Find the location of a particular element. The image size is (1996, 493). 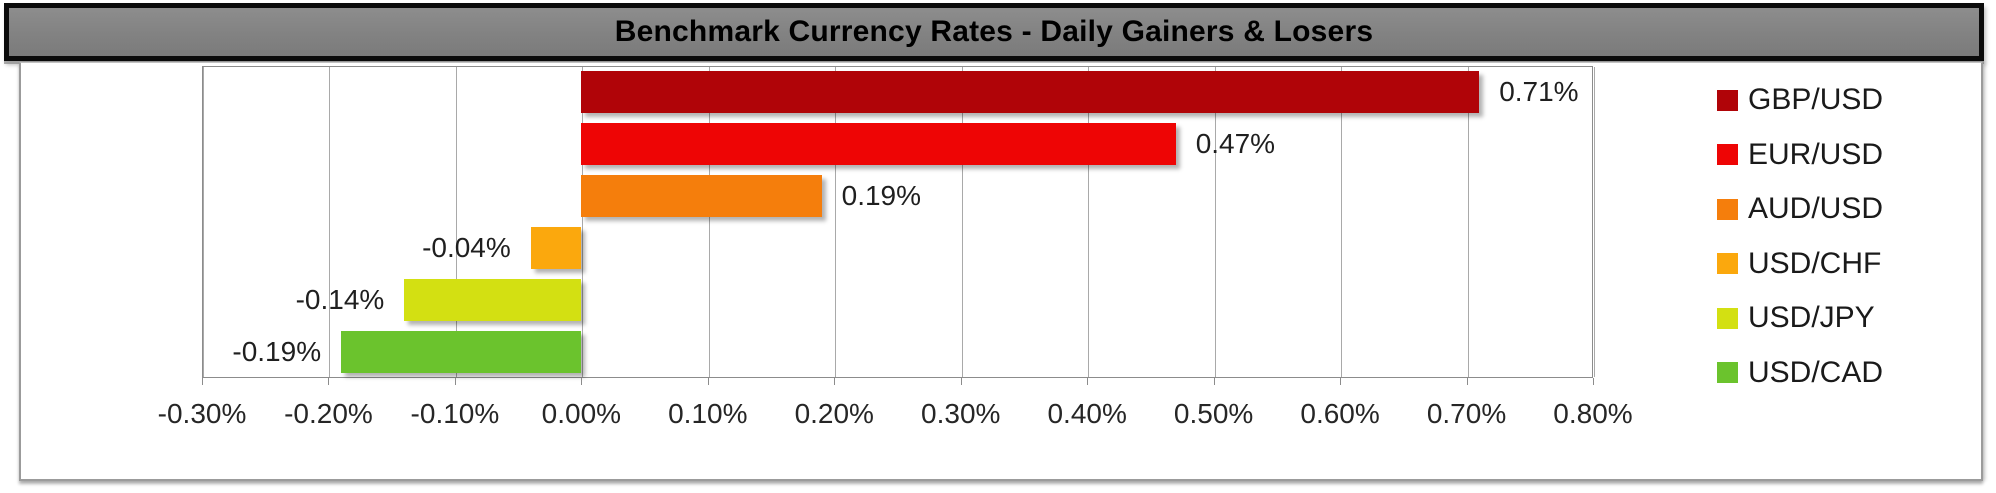

legend-label: USD/CAD is located at coordinates (1816, 372).